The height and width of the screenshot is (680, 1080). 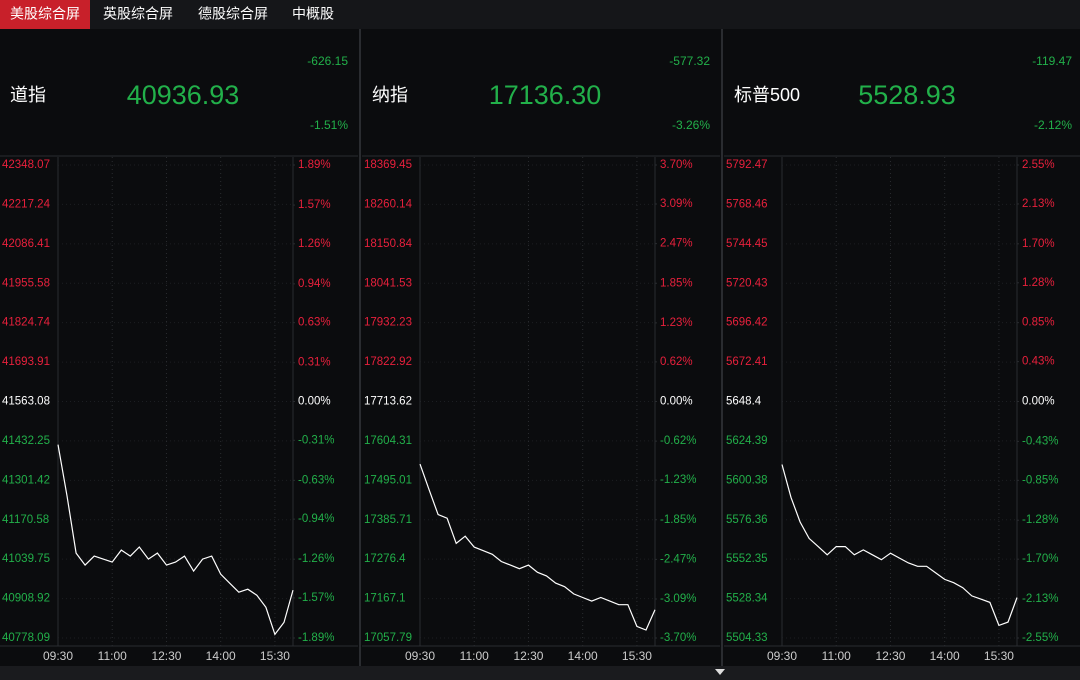 I want to click on y-tick-label: 17167.1, so click(x=385, y=599).